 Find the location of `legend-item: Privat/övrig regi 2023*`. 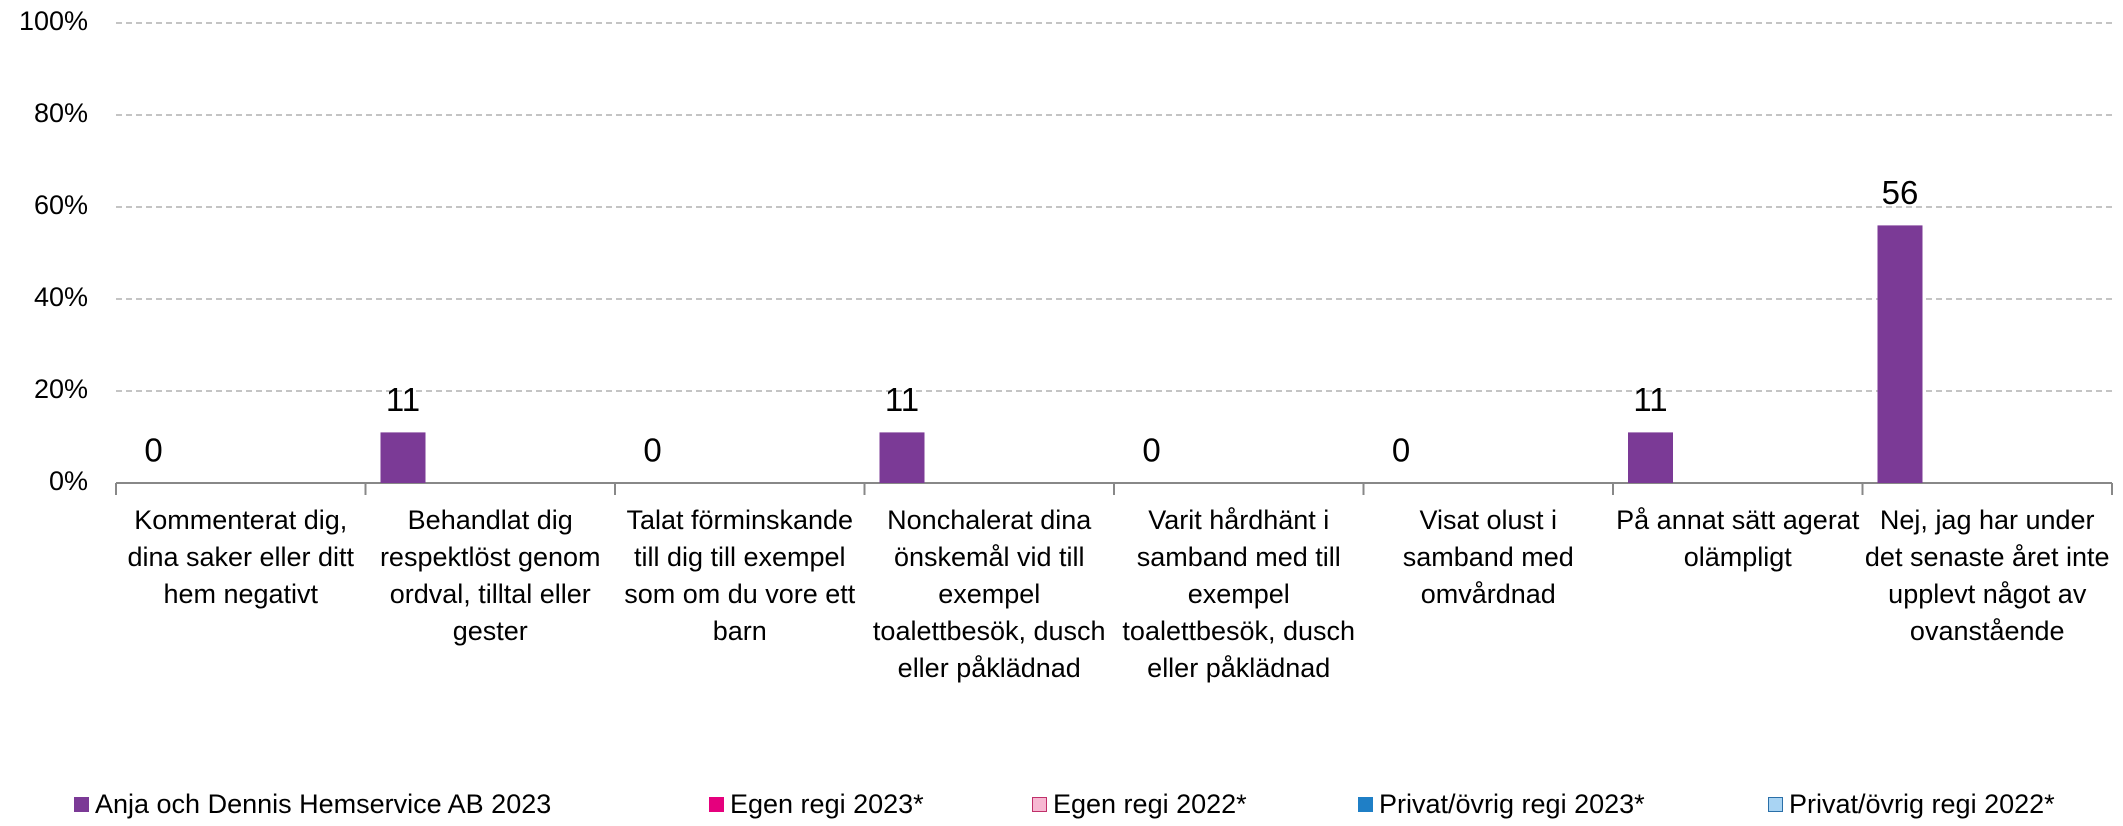

legend-item: Privat/övrig regi 2023* is located at coordinates (1501, 804).